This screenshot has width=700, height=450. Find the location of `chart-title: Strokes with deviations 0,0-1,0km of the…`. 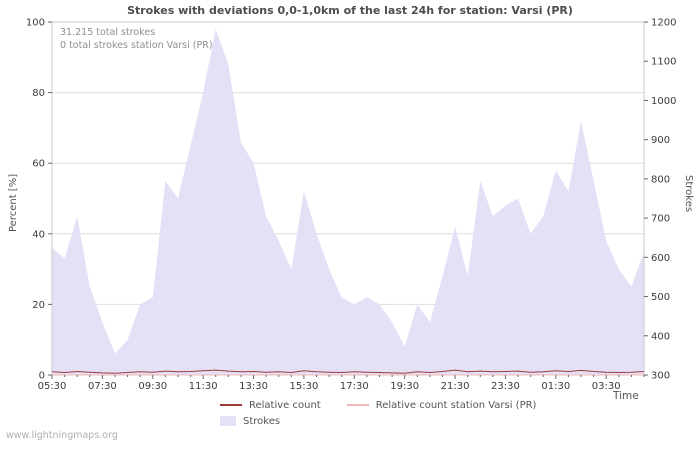

chart-title: Strokes with deviations 0,0-1,0km of the… is located at coordinates (350, 10).